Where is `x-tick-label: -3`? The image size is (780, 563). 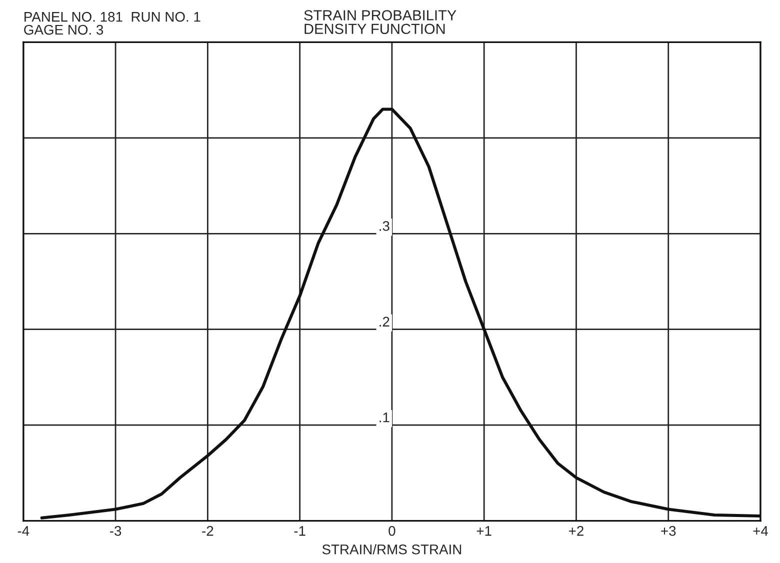 x-tick-label: -3 is located at coordinates (116, 531).